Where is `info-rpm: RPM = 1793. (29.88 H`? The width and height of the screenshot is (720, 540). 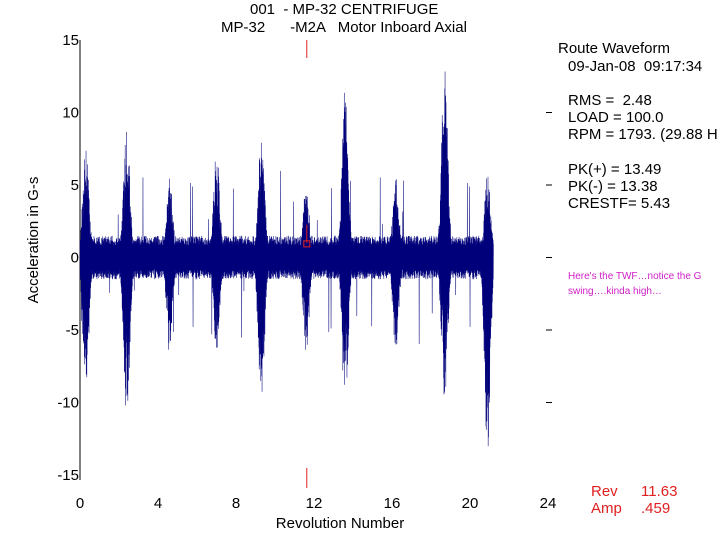 info-rpm: RPM = 1793. (29.88 H is located at coordinates (643, 134).